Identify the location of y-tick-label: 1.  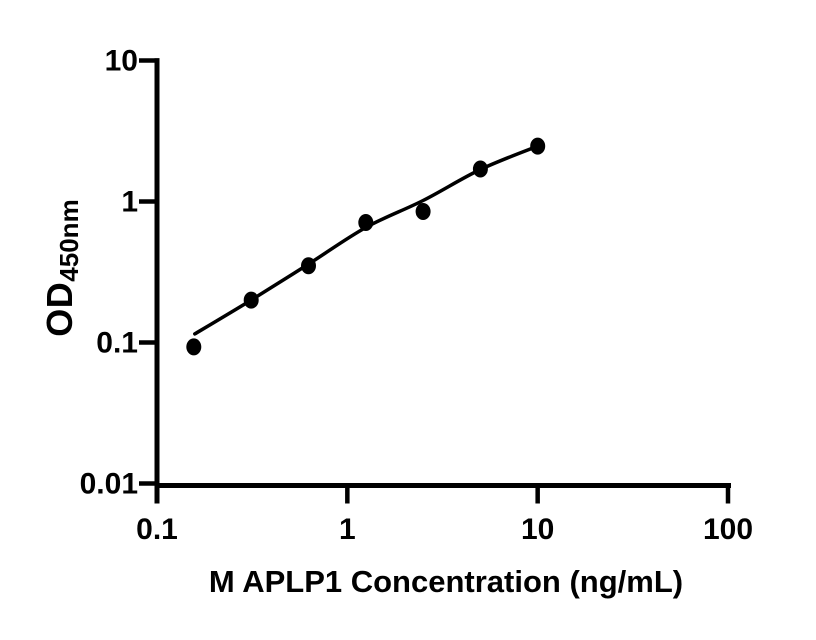
(129, 202).